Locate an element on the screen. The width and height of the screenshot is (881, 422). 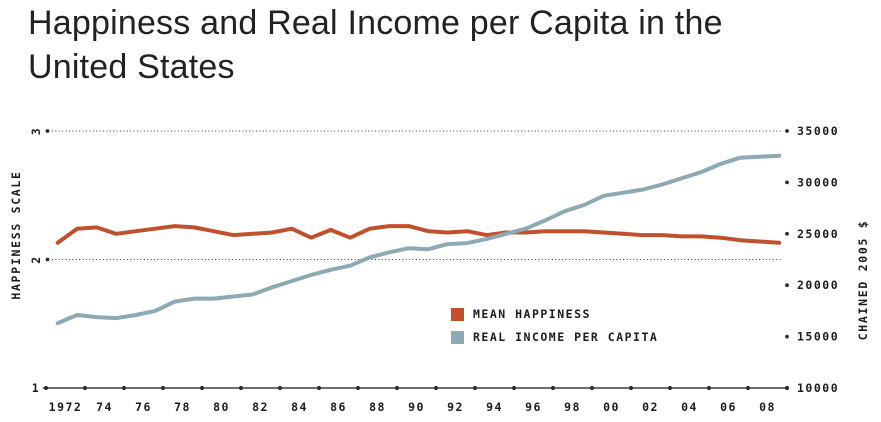
x-tick-label: 08 is located at coordinates (767, 407).